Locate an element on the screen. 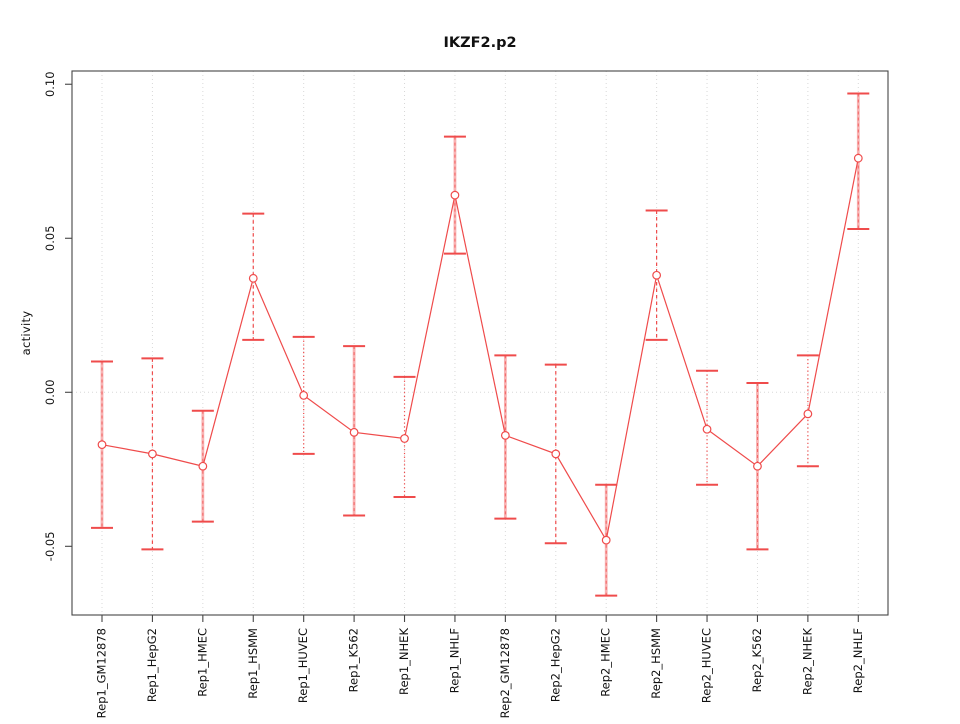 Image resolution: width=960 pixels, height=724 pixels. data-point-Rep1_HepG2 is located at coordinates (152, 454).